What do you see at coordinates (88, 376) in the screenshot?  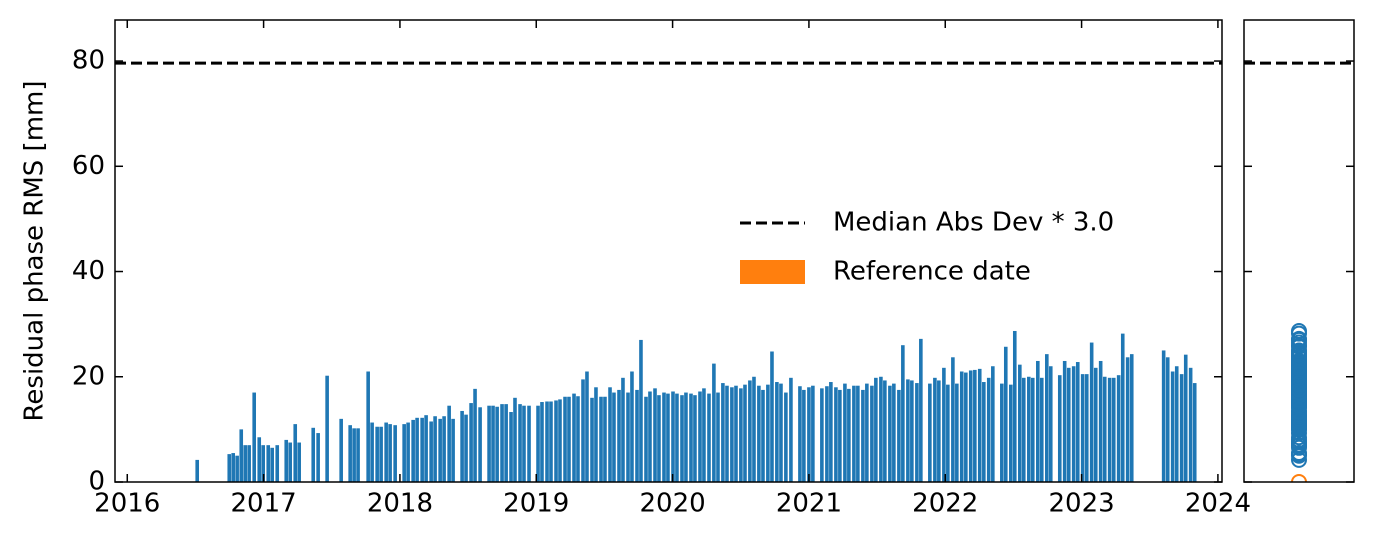 I see `y-tick-label: 20` at bounding box center [88, 376].